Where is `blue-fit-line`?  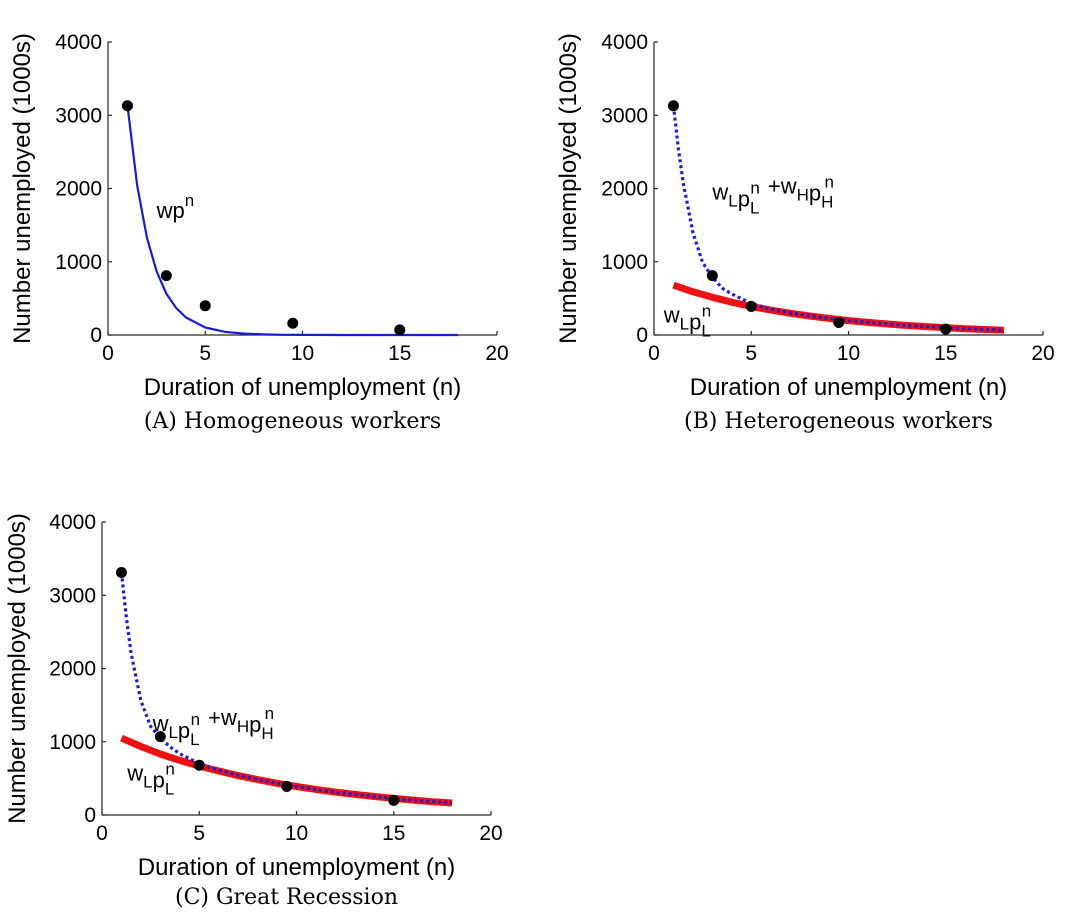
blue-fit-line is located at coordinates (292, 221).